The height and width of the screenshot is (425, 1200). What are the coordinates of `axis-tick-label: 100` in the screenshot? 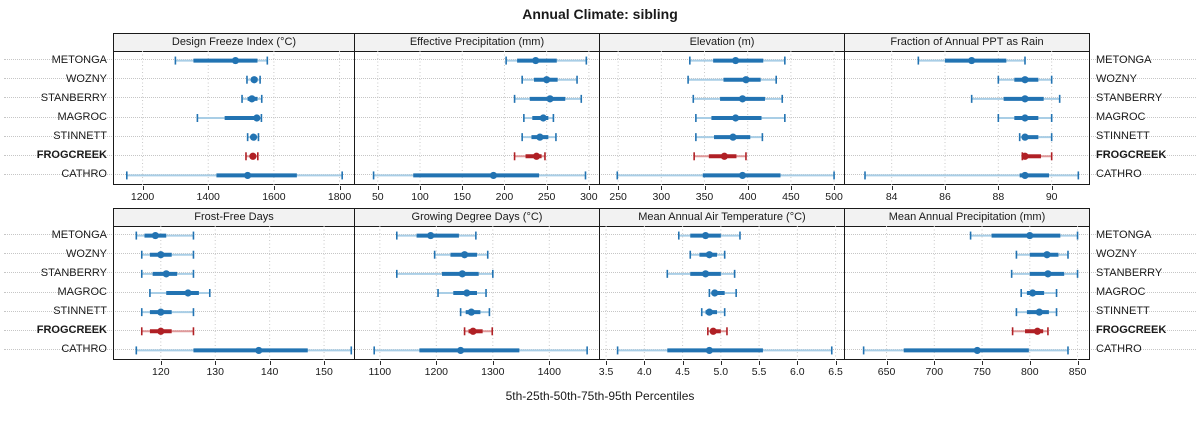 It's located at (420, 197).